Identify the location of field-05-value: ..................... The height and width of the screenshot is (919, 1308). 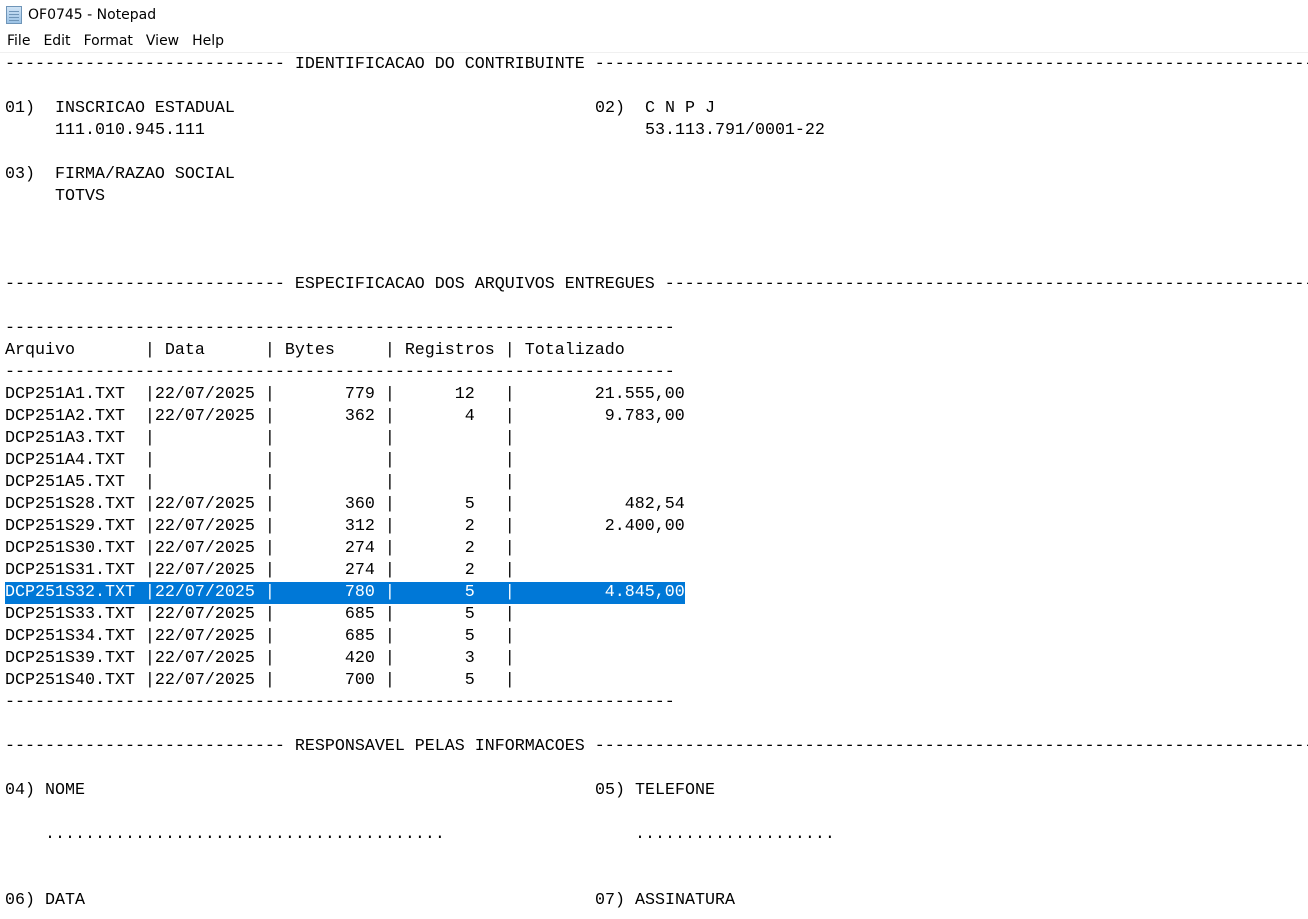
(735, 834).